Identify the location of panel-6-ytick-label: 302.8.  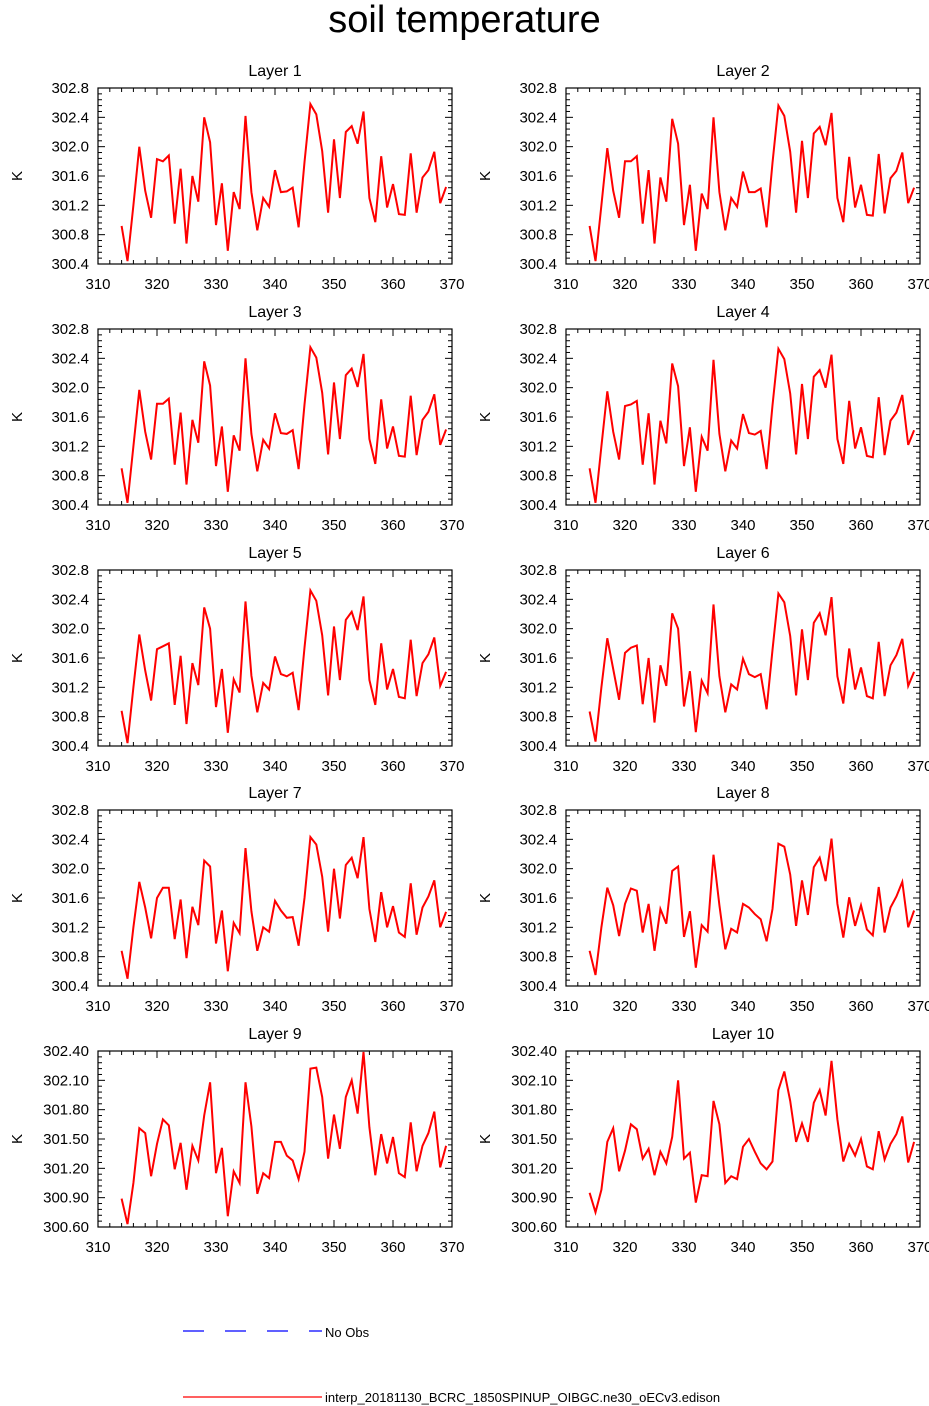
(538, 570).